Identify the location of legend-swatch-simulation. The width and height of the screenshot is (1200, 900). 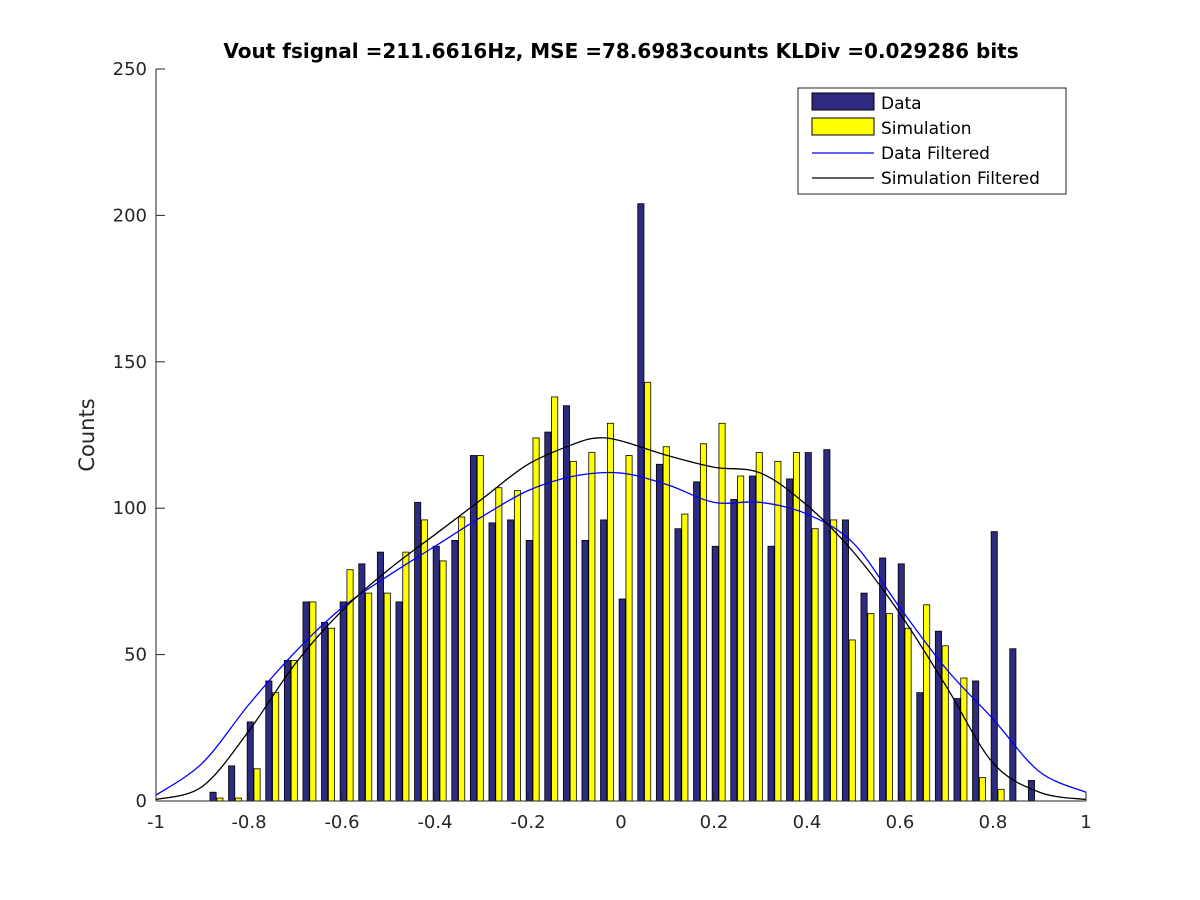
(843, 126).